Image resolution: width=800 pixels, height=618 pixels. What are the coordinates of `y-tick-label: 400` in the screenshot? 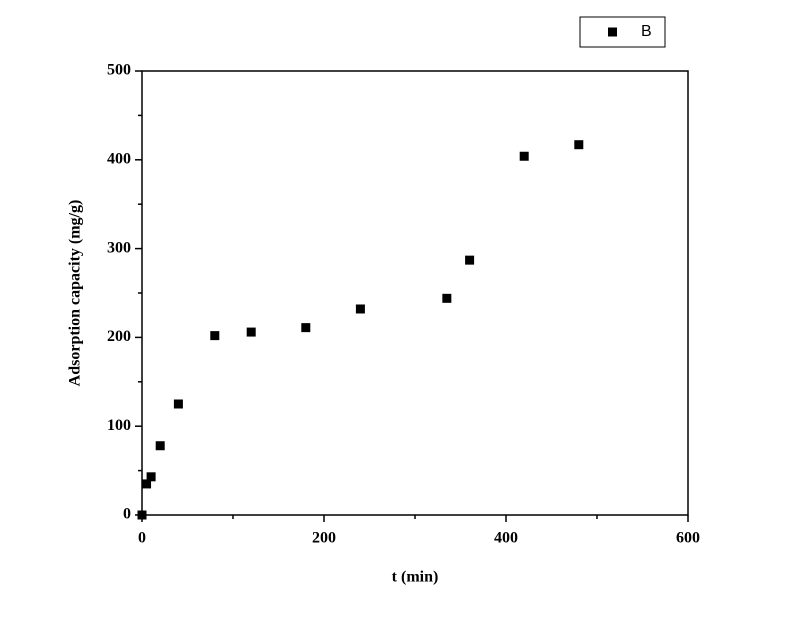 It's located at (119, 158).